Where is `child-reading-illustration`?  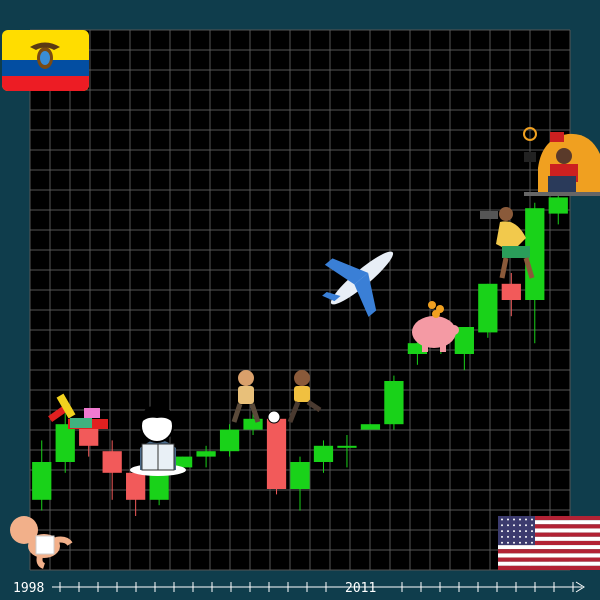
child-reading-illustration is located at coordinates (158, 440).